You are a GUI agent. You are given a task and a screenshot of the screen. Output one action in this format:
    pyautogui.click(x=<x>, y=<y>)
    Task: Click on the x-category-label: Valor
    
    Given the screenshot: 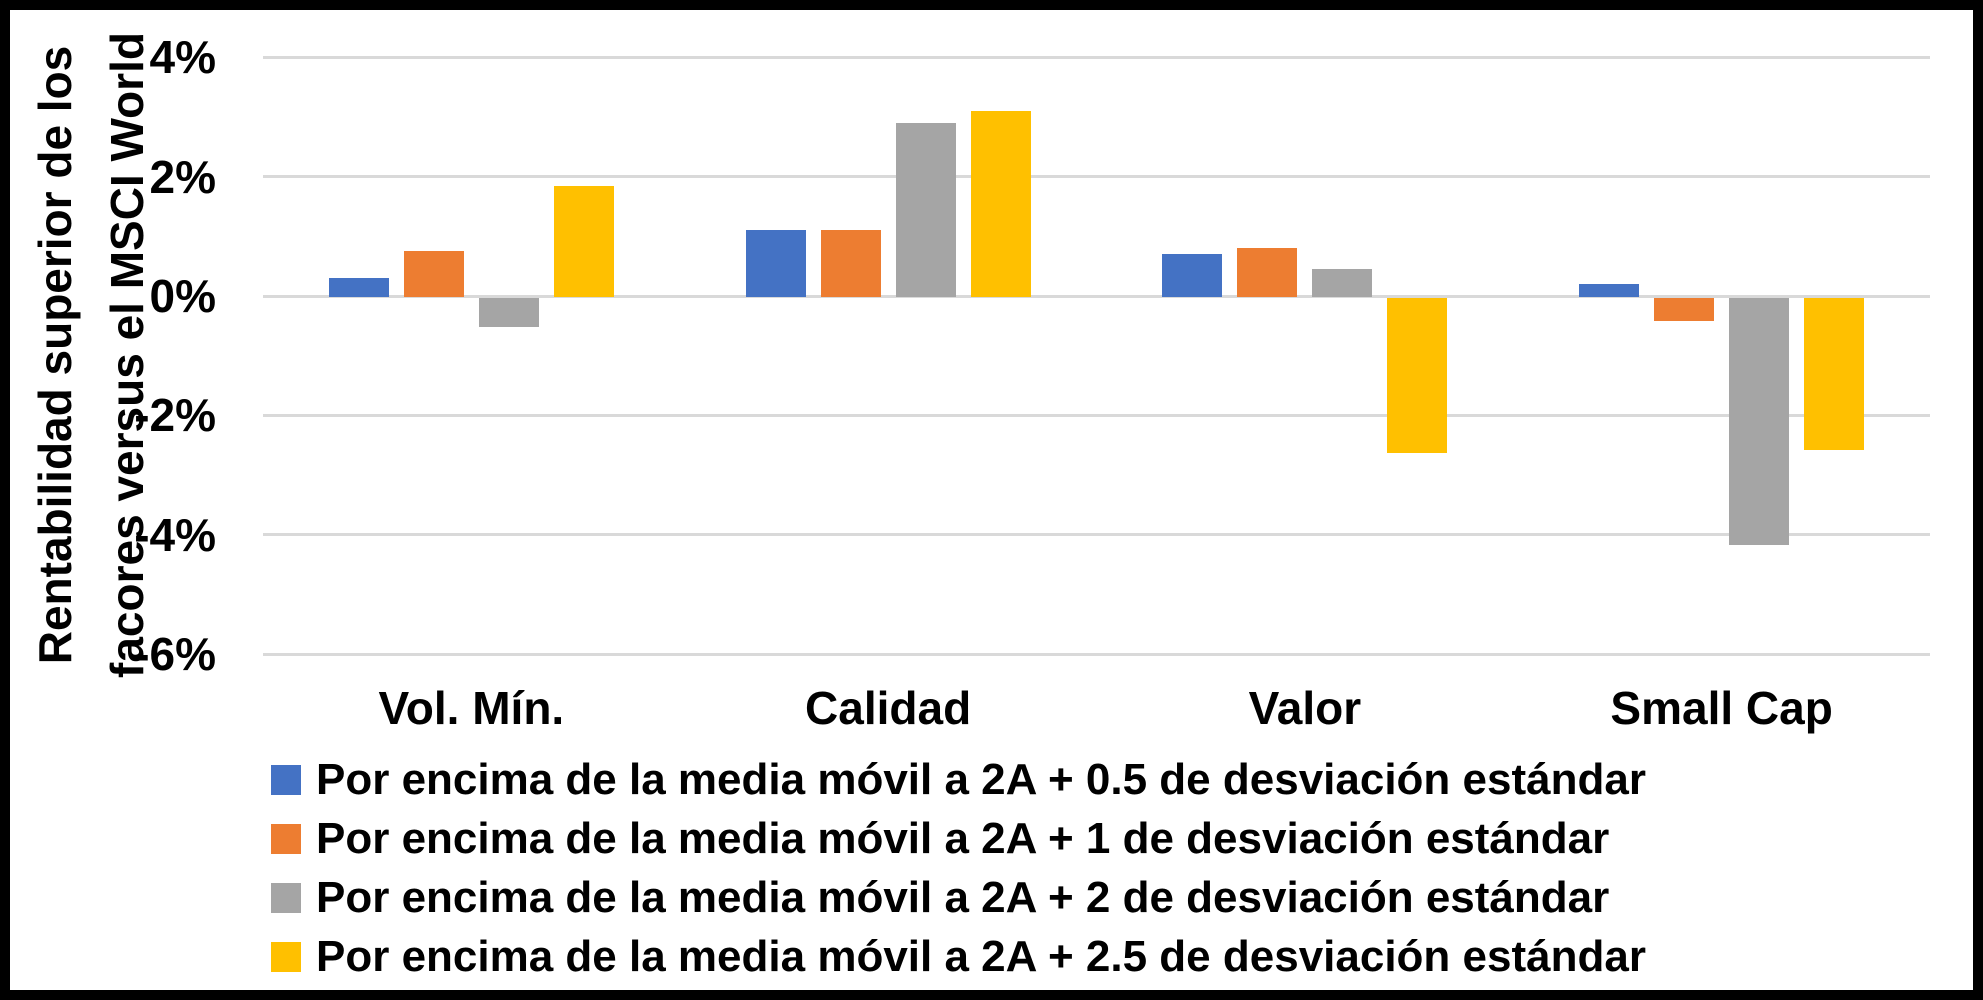 What is the action you would take?
    pyautogui.click(x=1305, y=708)
    